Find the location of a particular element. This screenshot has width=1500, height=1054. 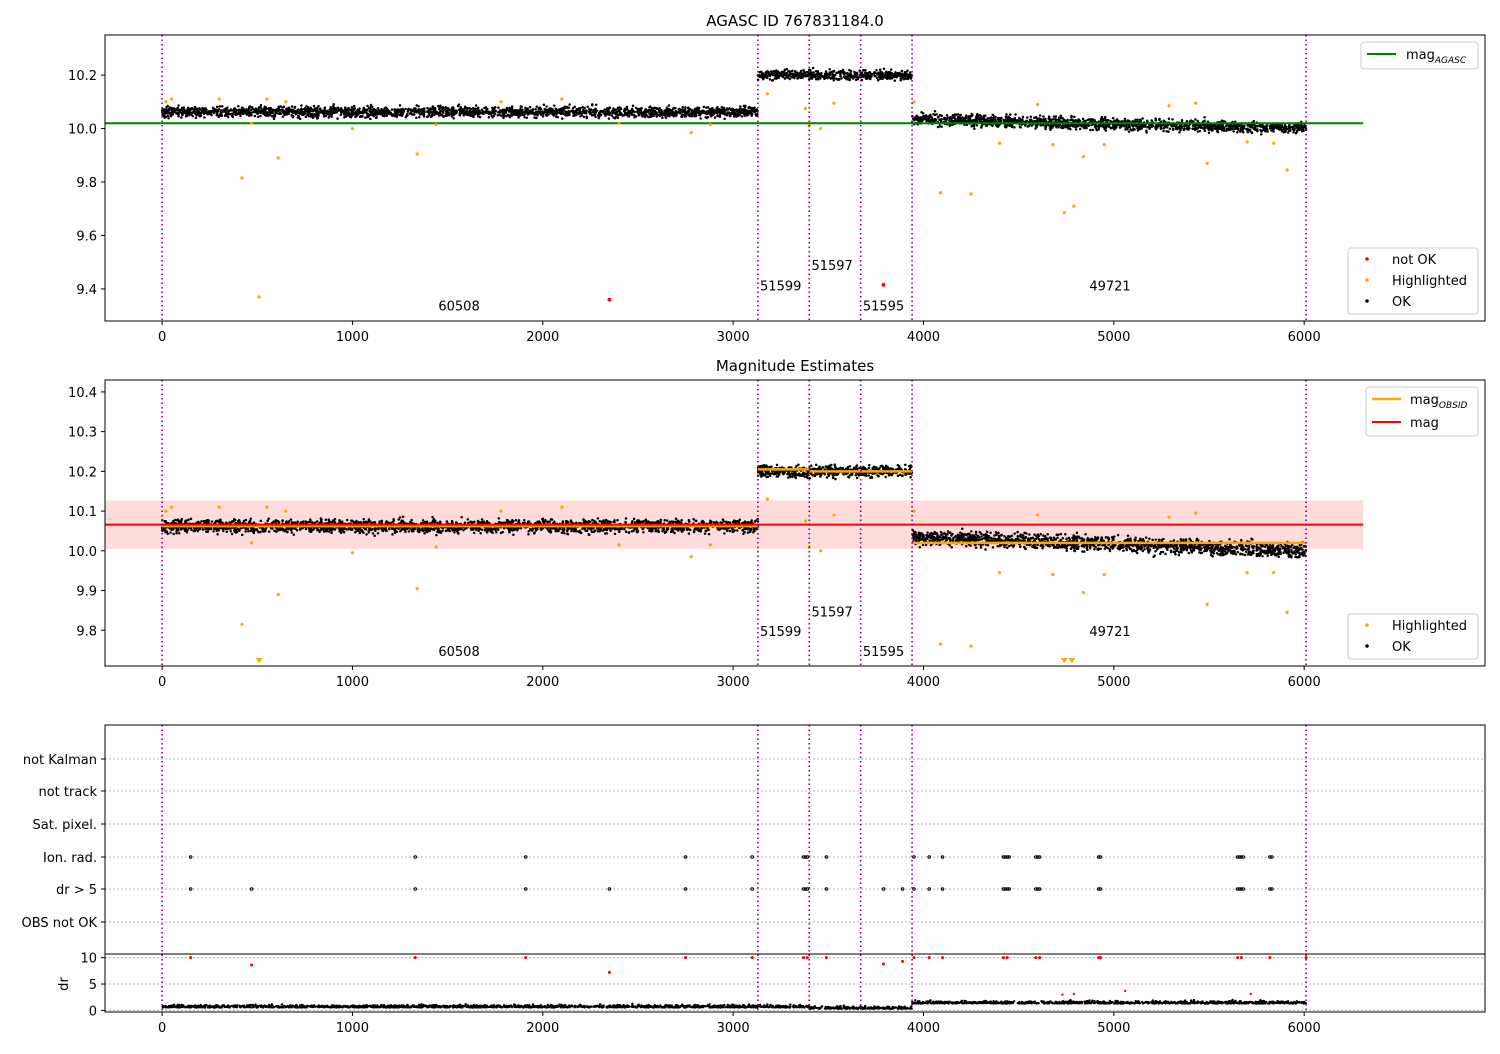

y-tick-label: 10.0 is located at coordinates (82, 130).